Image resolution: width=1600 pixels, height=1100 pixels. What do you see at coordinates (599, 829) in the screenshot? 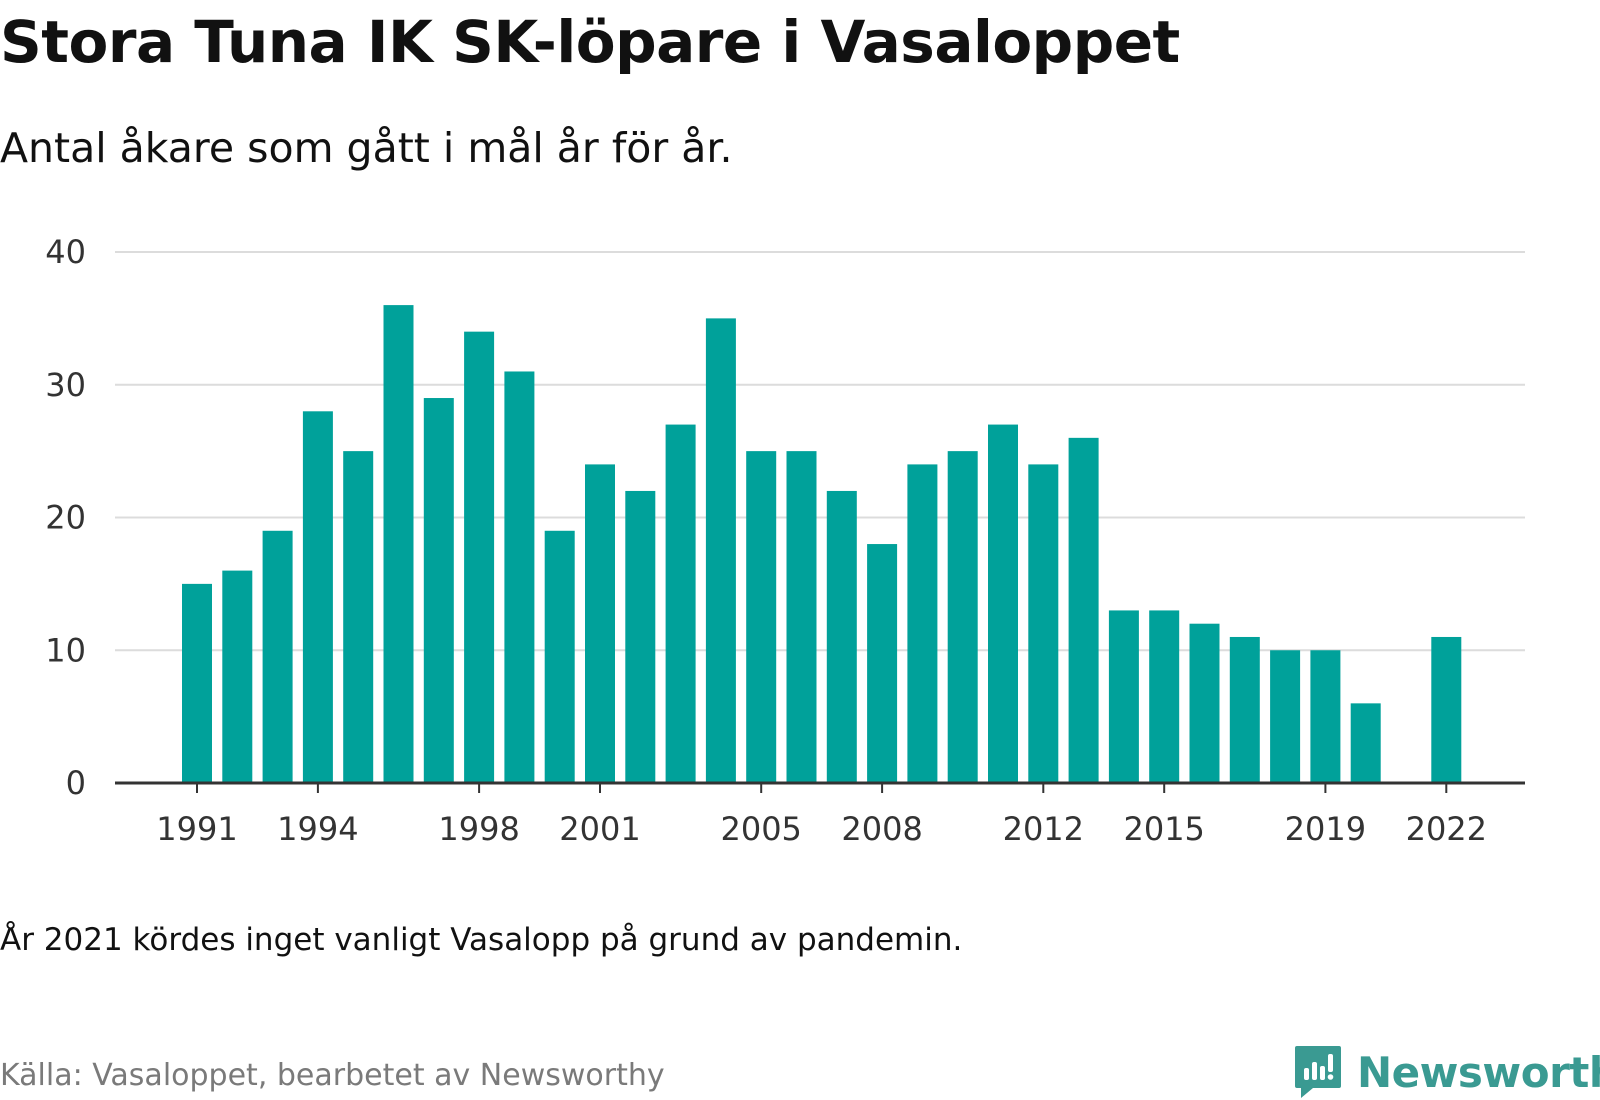
I see `x-tick-label: 2001` at bounding box center [599, 829].